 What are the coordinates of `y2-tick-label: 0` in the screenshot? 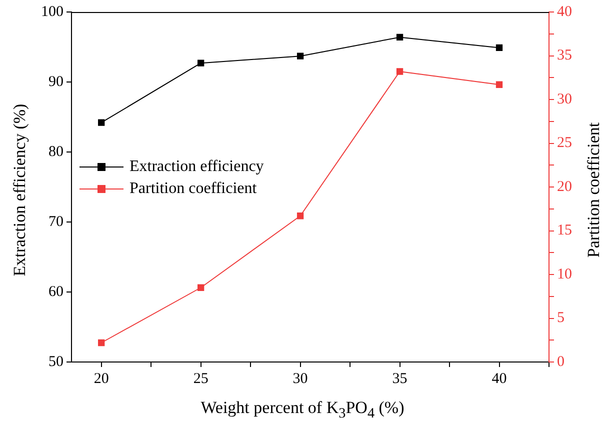 It's located at (560, 362).